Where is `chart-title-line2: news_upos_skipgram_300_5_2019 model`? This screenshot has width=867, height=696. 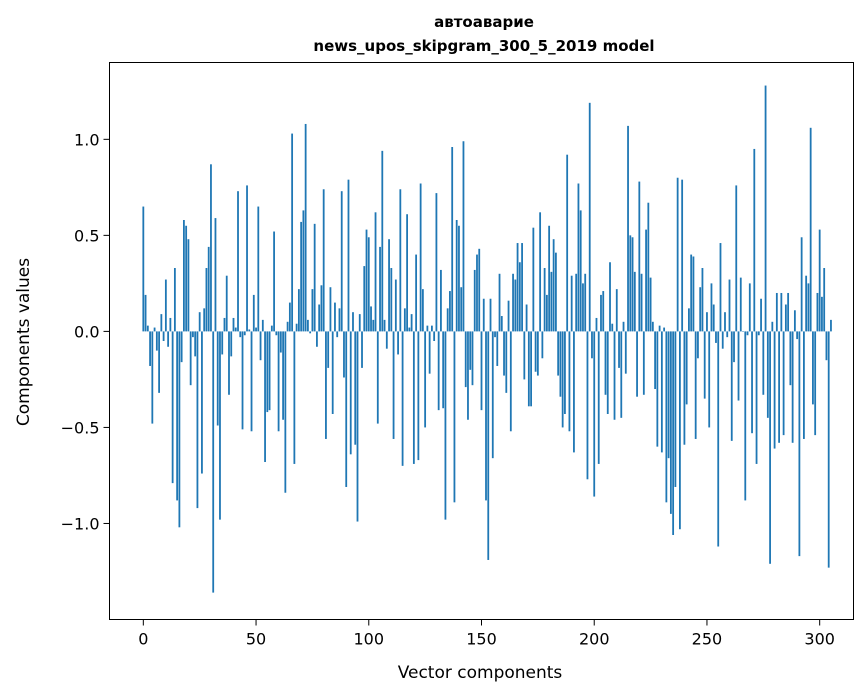
chart-title-line2: news_upos_skipgram_300_5_2019 model is located at coordinates (483, 46).